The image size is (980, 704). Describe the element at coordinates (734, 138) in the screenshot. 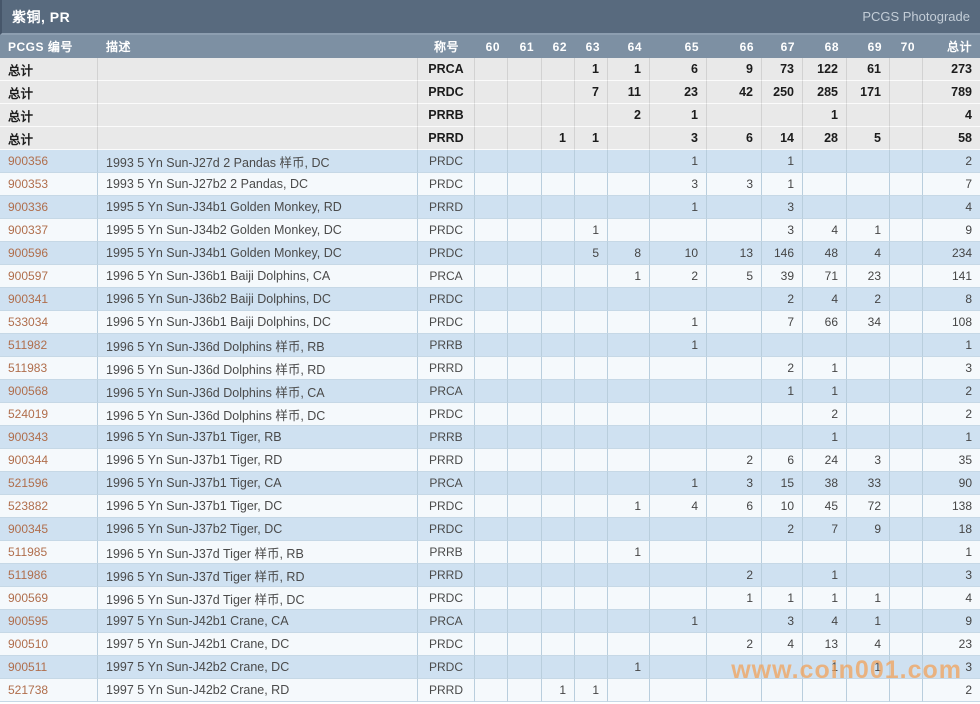

I see `grade-count-66: 6` at that location.